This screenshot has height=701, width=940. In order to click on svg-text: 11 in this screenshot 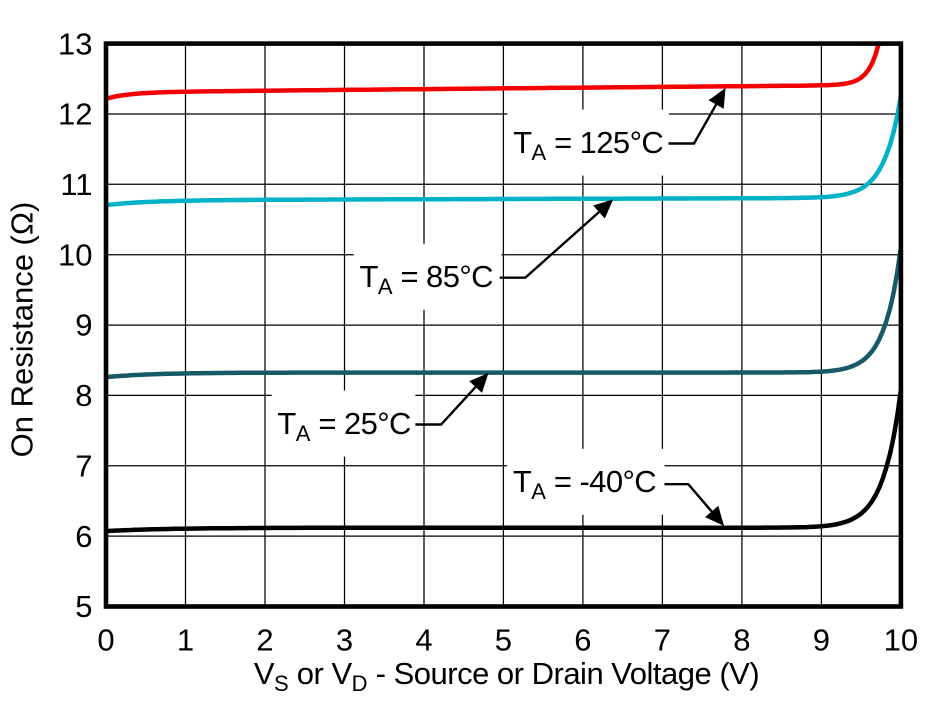, I will do `click(76, 184)`.